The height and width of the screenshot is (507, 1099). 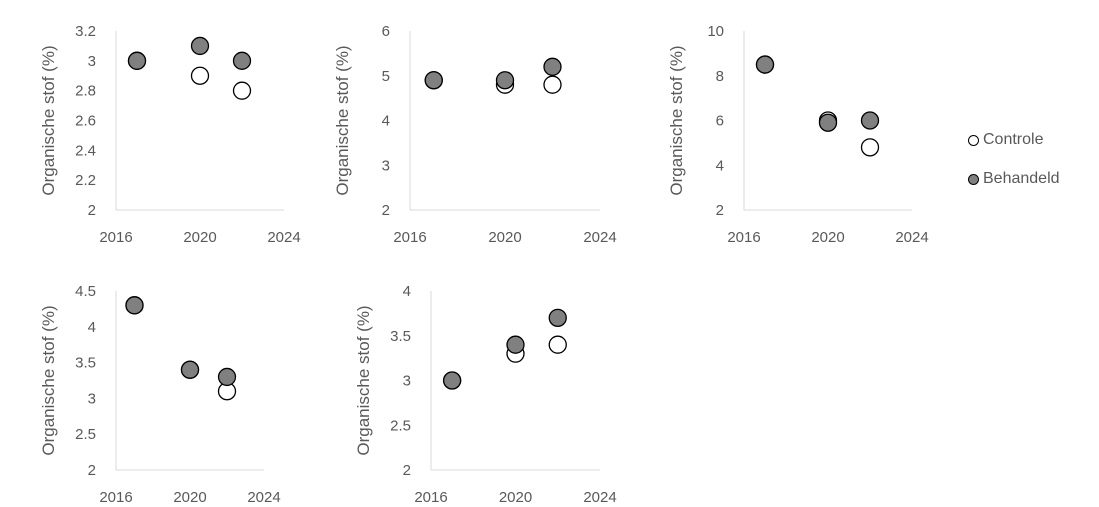 What do you see at coordinates (715, 31) in the screenshot?
I see `y-tick-label: 10` at bounding box center [715, 31].